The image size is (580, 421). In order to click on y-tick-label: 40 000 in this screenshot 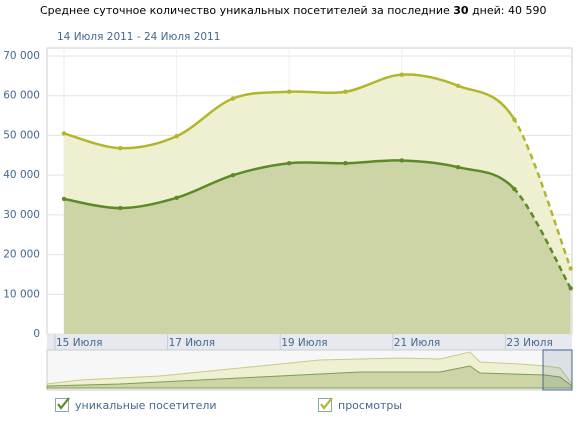, I will do `click(21, 175)`.